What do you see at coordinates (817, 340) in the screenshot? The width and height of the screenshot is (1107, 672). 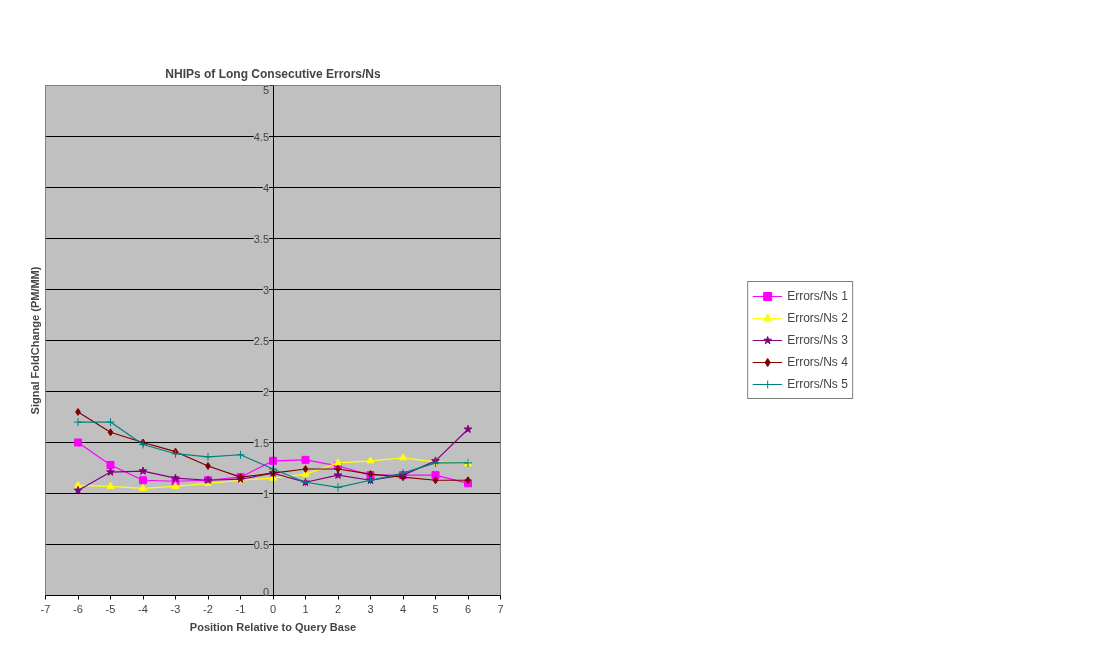 I see `legend-label: Errors/Ns 3` at bounding box center [817, 340].